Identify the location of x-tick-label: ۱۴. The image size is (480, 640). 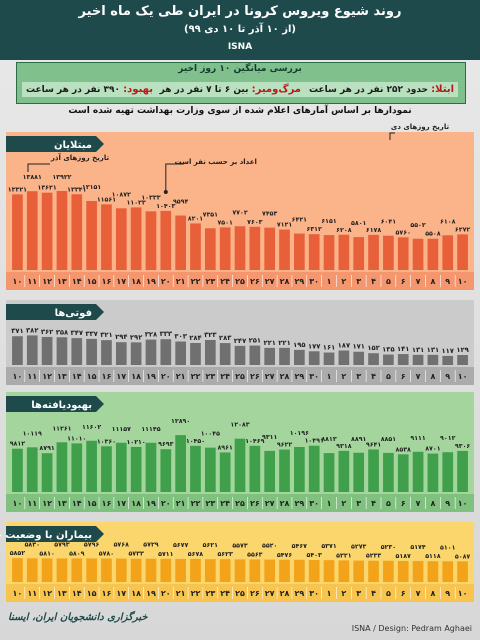
(77, 503).